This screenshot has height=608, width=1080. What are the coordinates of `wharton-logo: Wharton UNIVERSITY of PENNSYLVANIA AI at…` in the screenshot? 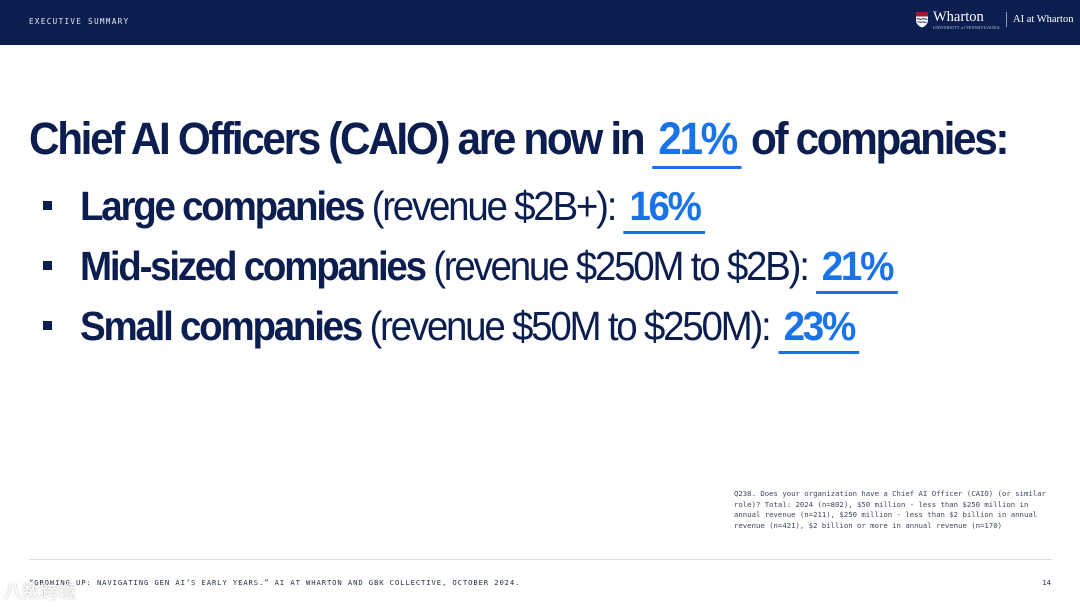 It's located at (994, 20).